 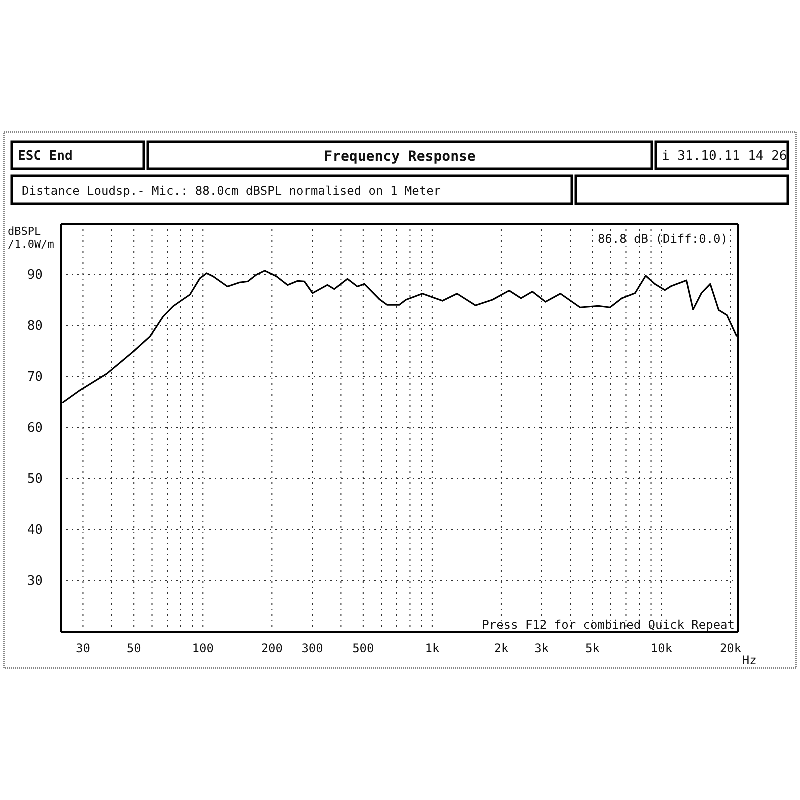 I want to click on y-tick-label: 80, so click(x=35, y=326).